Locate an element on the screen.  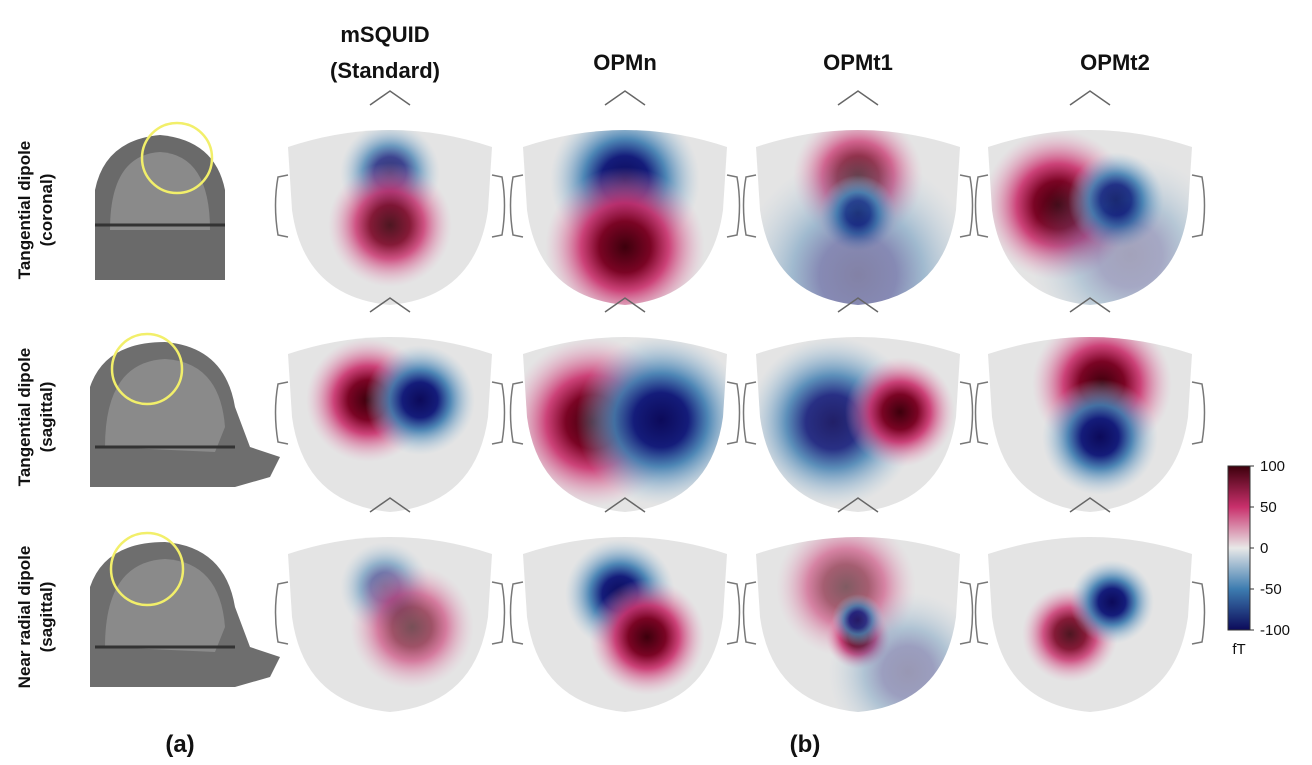
colorbar-tick-label: -50 is located at coordinates (1271, 589).